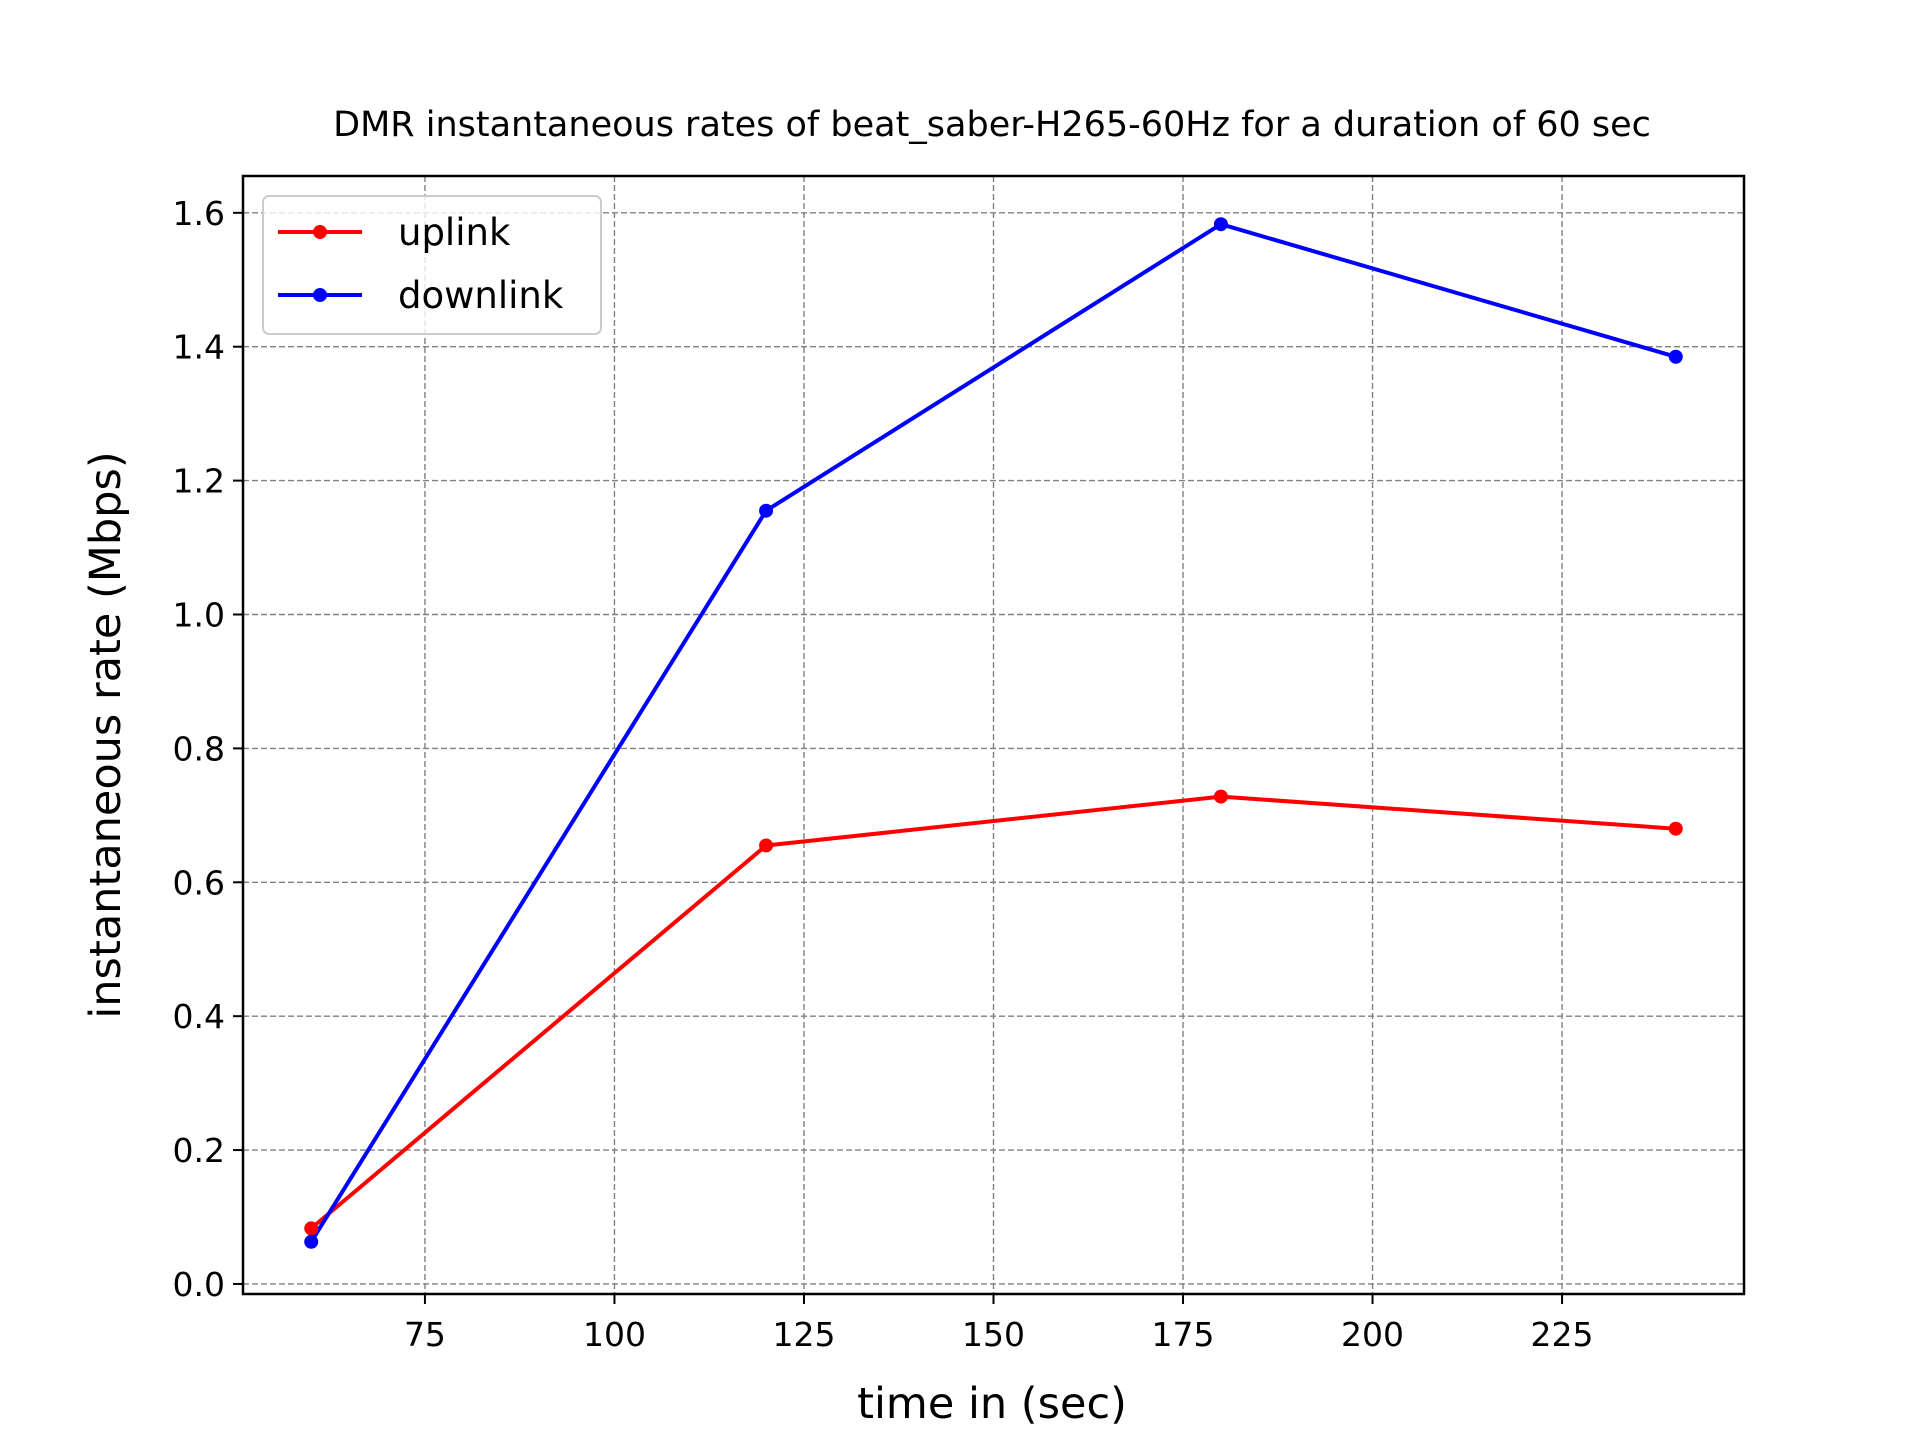  I want to click on y-tick-label: 0.2, so click(199, 1150).